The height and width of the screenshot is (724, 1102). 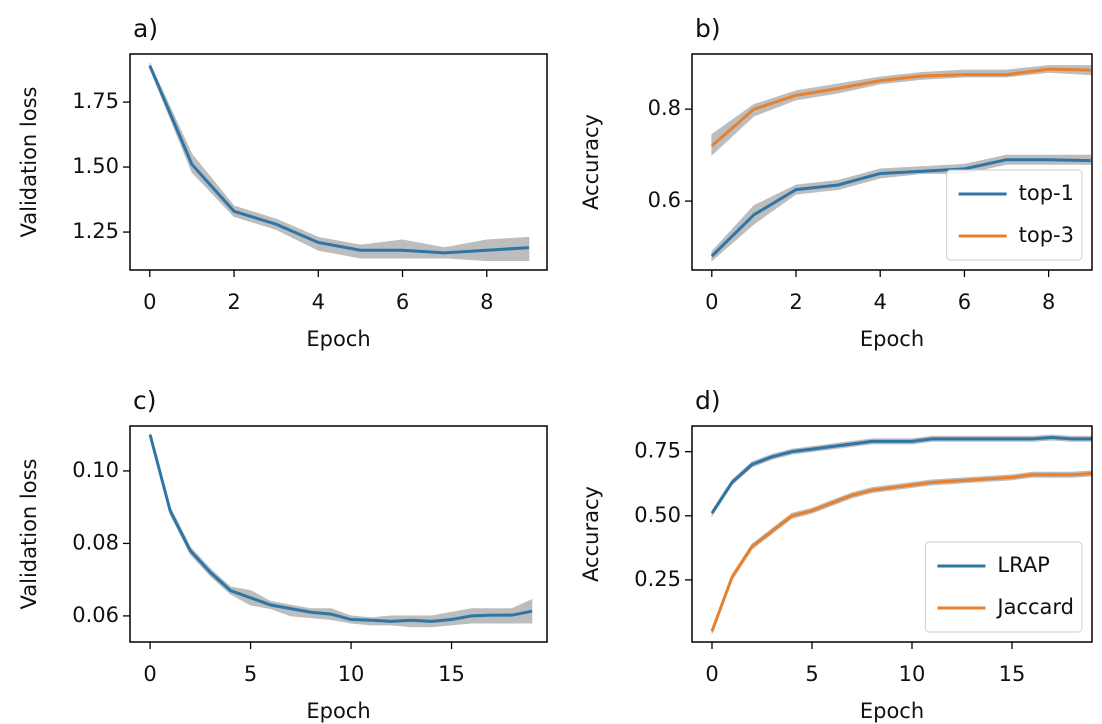 What do you see at coordinates (145, 400) in the screenshot?
I see `subplot-title: c)` at bounding box center [145, 400].